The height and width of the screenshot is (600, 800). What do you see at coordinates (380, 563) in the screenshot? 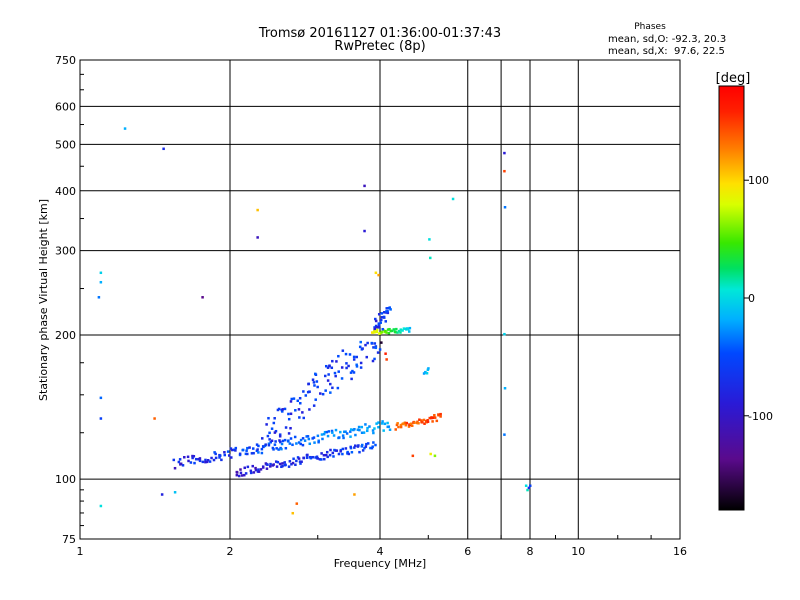
I see `x-axis-title: Frequency [MHz]` at bounding box center [380, 563].